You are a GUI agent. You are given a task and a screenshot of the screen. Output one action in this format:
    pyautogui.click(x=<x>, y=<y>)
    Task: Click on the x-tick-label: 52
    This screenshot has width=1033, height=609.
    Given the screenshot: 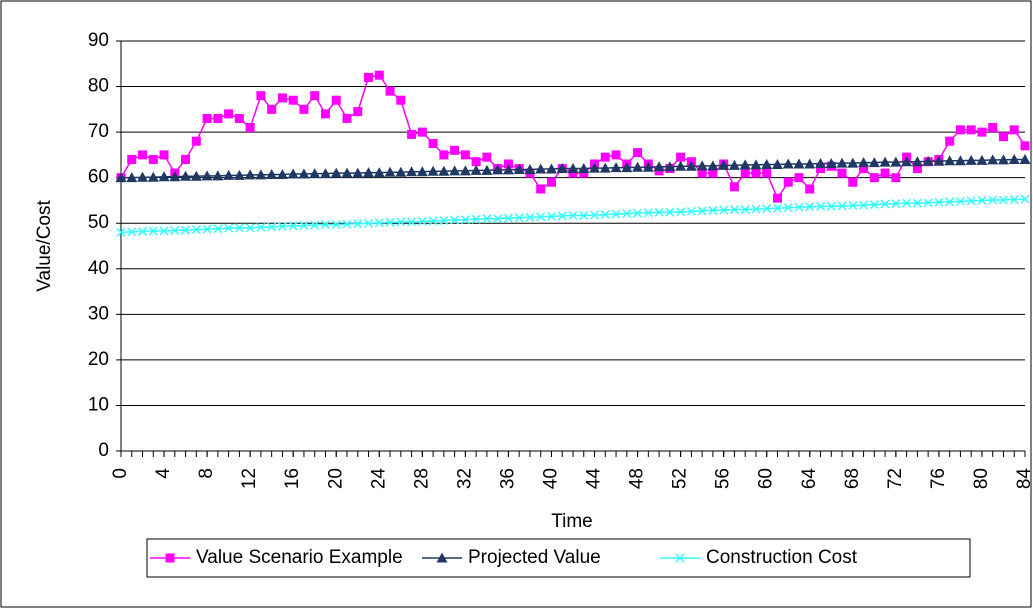 What is the action you would take?
    pyautogui.click(x=680, y=478)
    